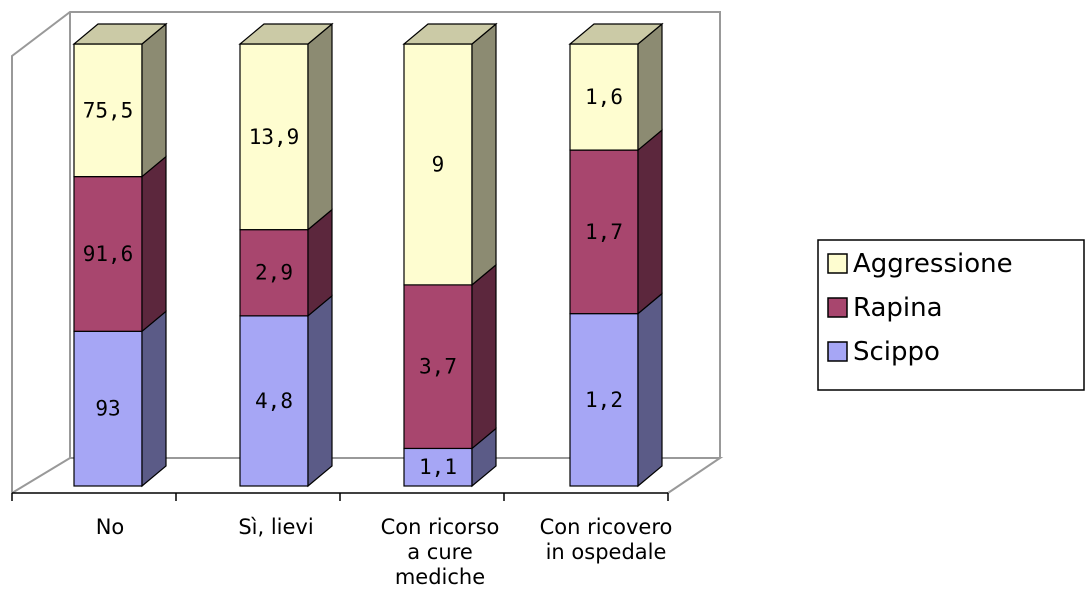 This screenshot has width=1086, height=608. I want to click on value-label-aggressione-3: 9, so click(438, 164).